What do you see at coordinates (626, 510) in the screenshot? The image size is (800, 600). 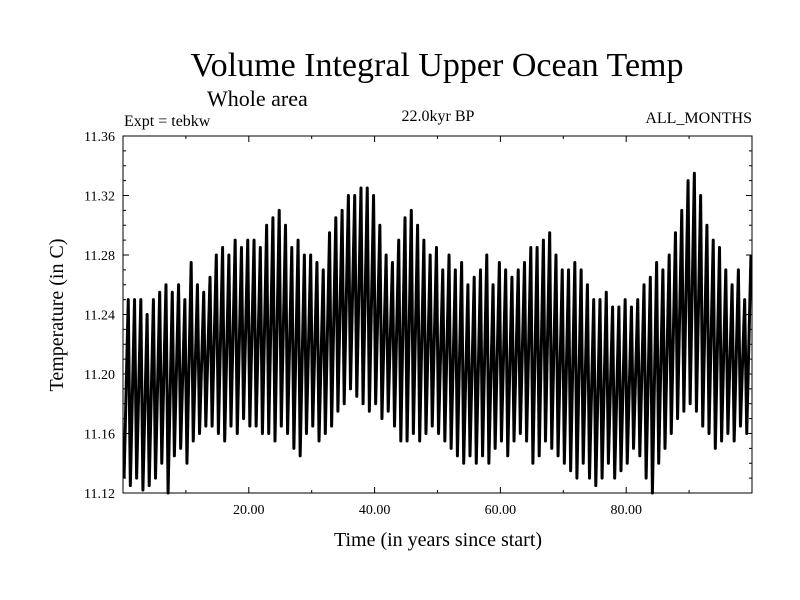 I see `x-tick-label-3: 80.00` at bounding box center [626, 510].